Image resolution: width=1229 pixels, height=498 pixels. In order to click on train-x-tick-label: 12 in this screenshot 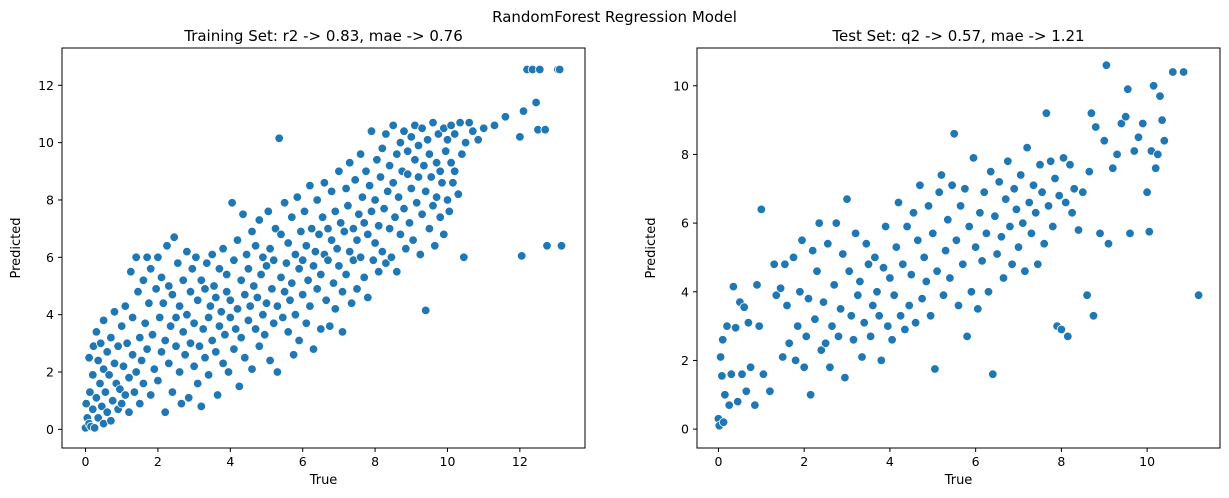, I will do `click(520, 461)`.